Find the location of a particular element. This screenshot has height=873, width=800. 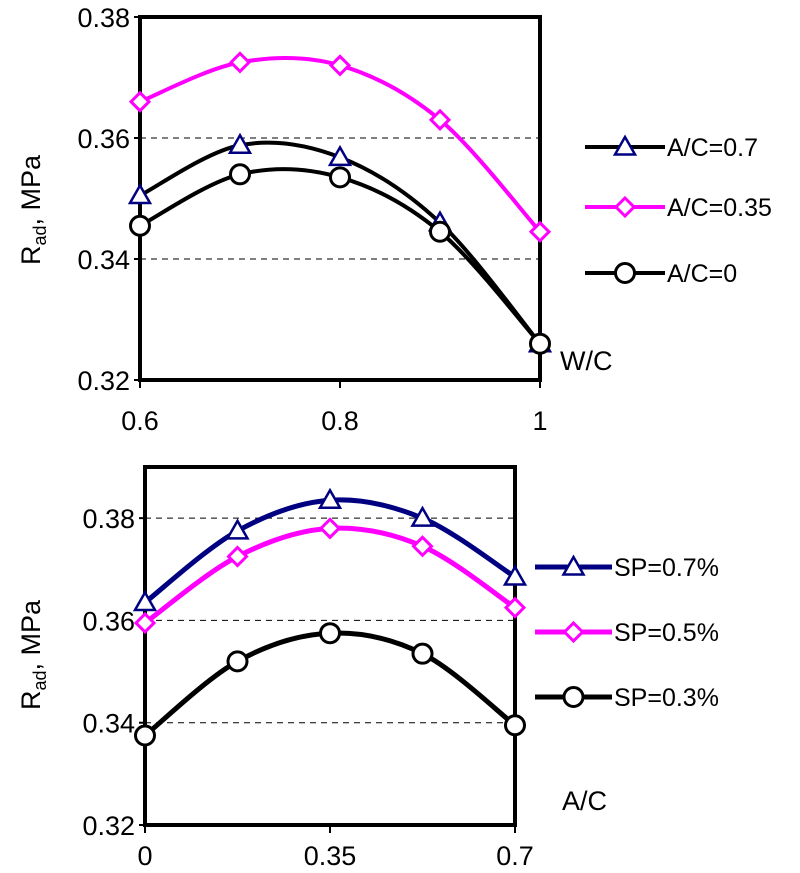

legend-label: A/C=0.35 is located at coordinates (719, 208).